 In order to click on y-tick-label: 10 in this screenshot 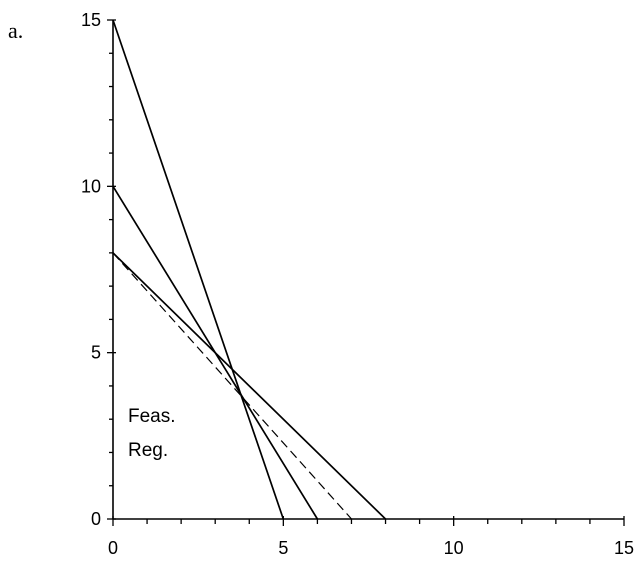, I will do `click(91, 186)`.